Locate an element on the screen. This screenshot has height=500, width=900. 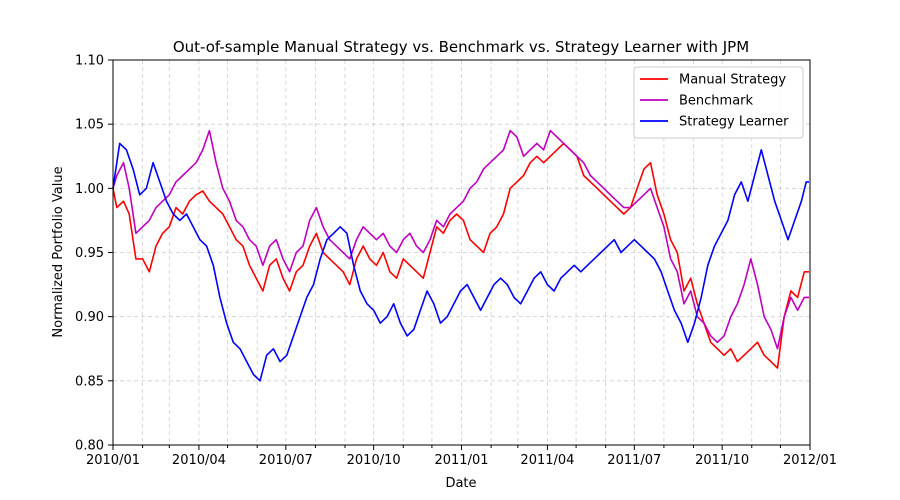
x-tick-label: 2011/01 is located at coordinates (461, 460).